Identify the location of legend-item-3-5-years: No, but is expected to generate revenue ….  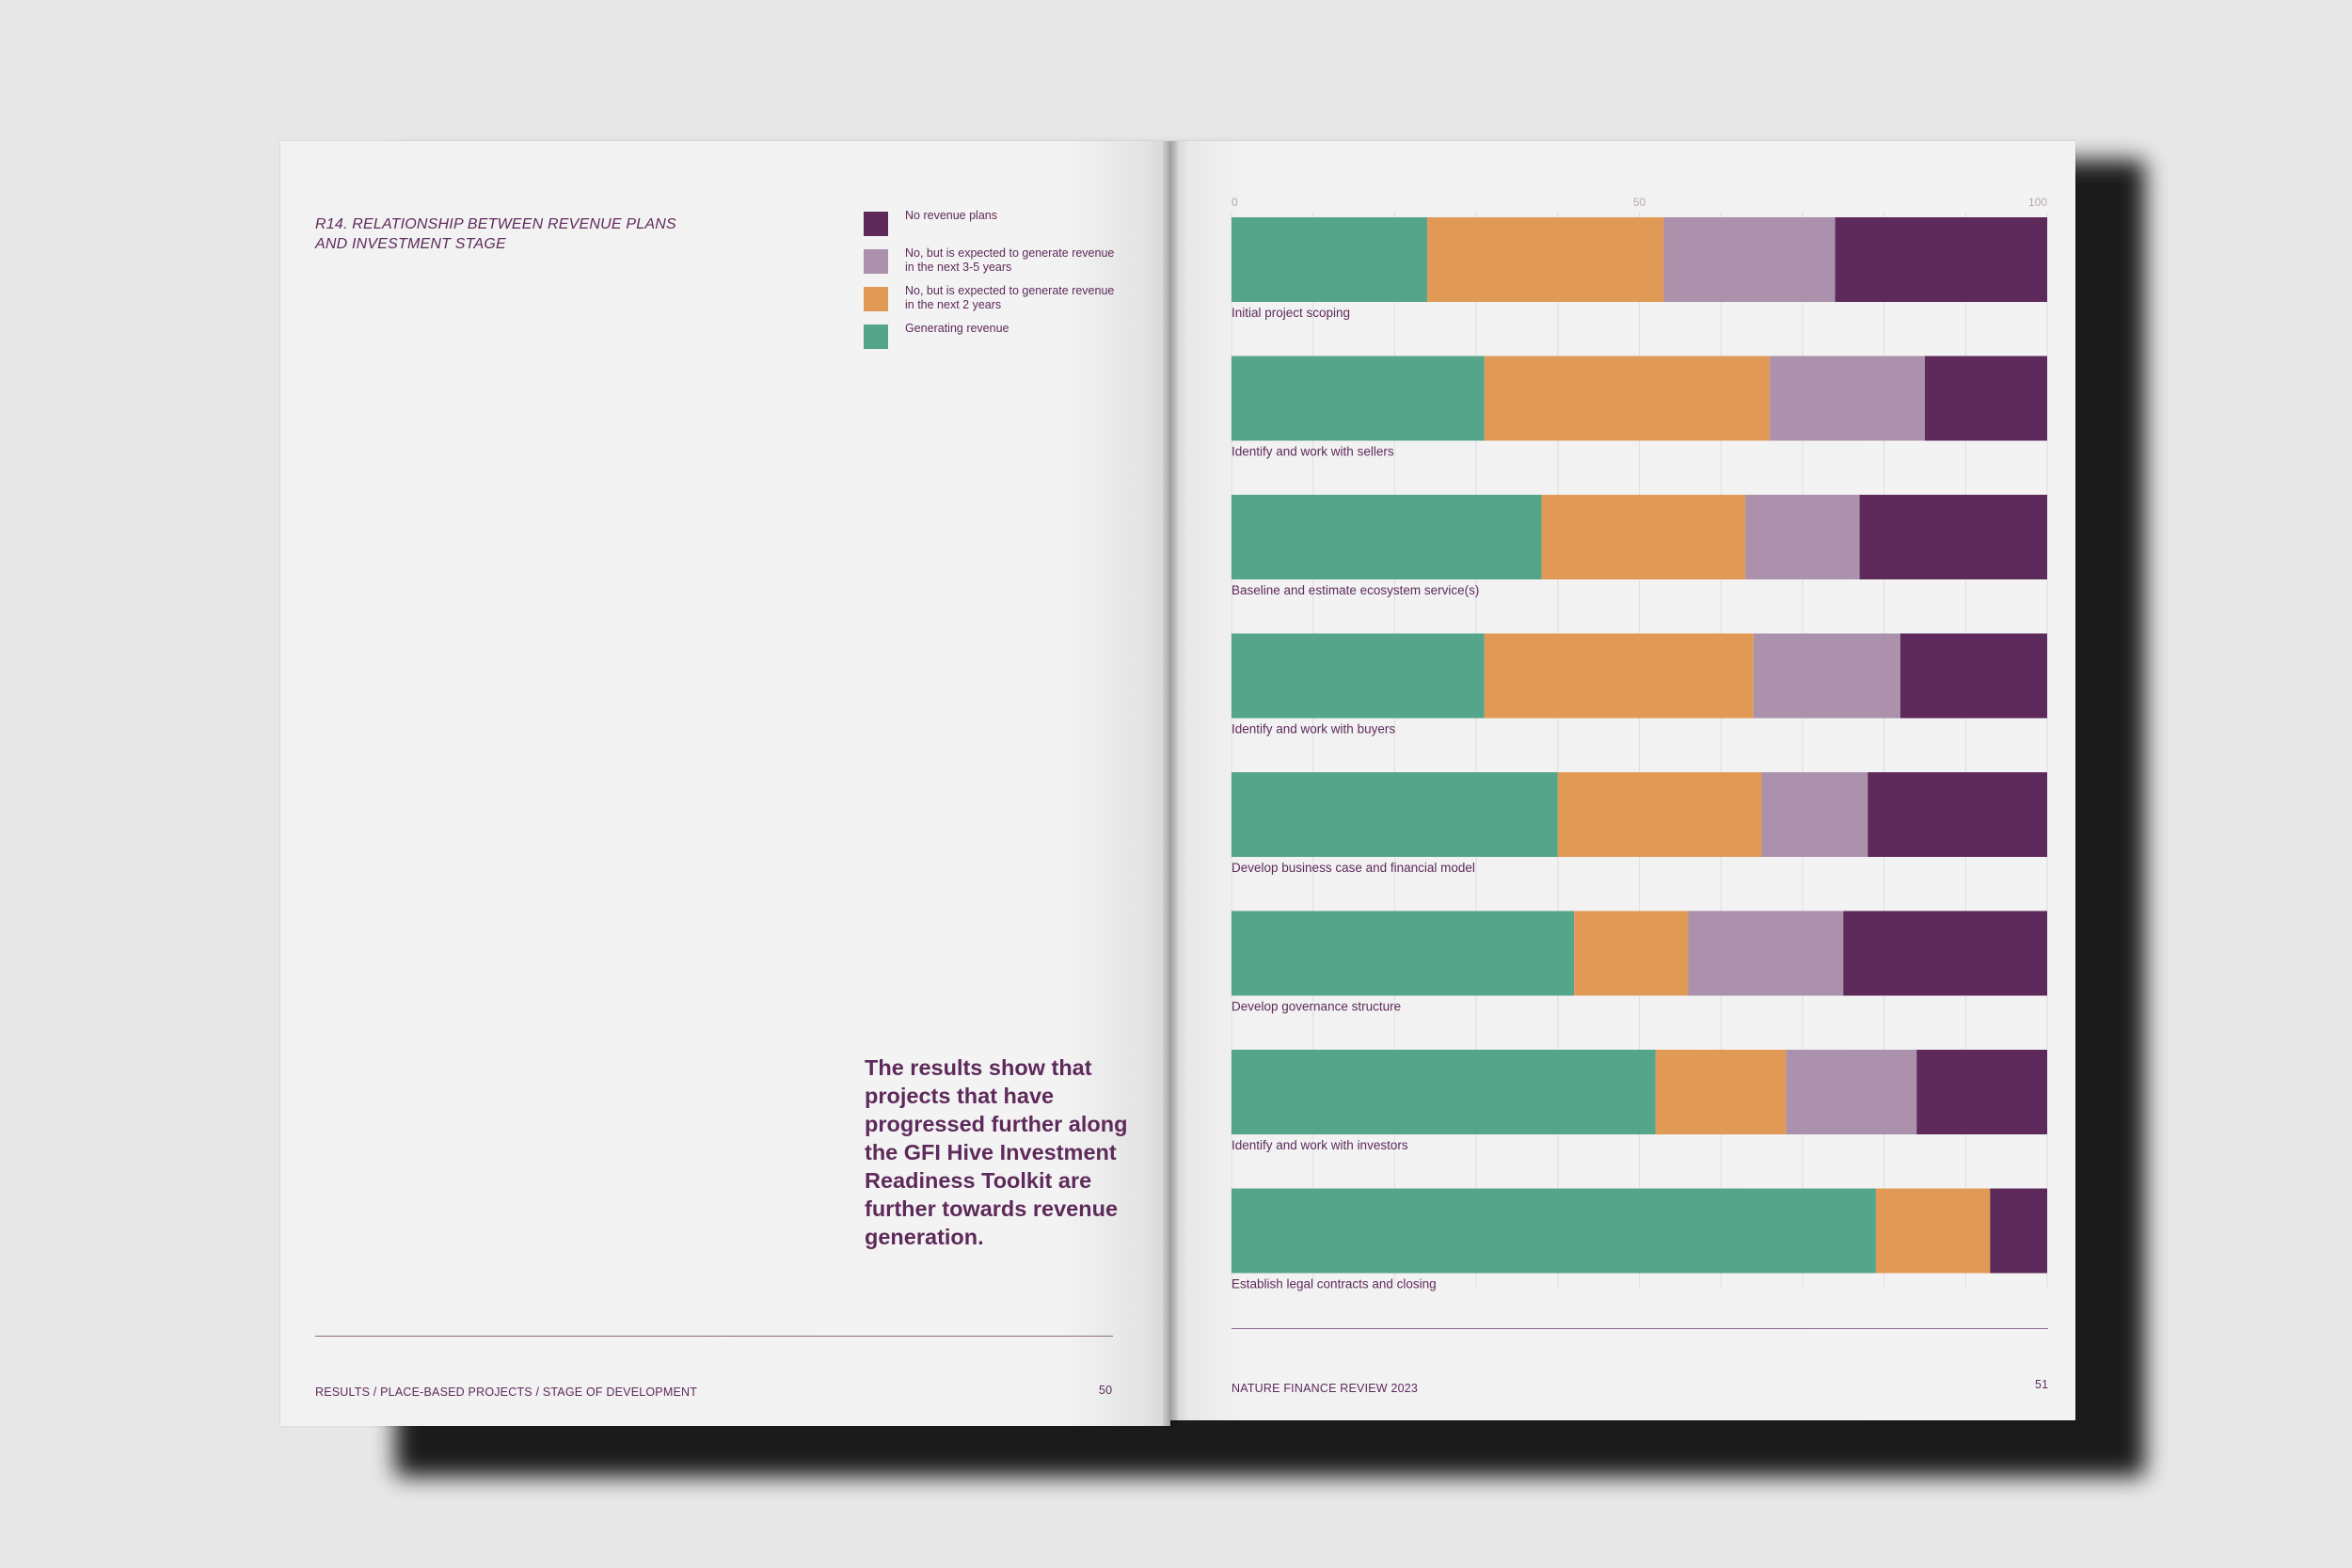
(991, 265).